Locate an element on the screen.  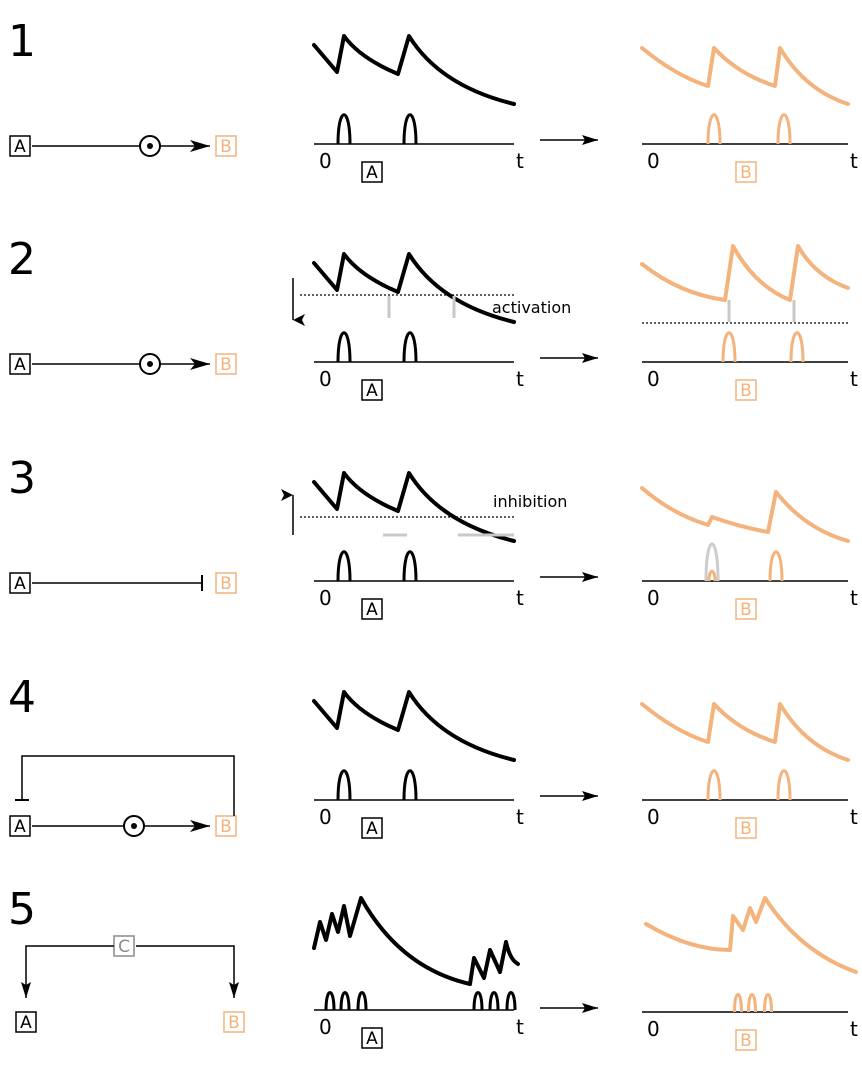
panel-number: 1 is located at coordinates (22, 41).